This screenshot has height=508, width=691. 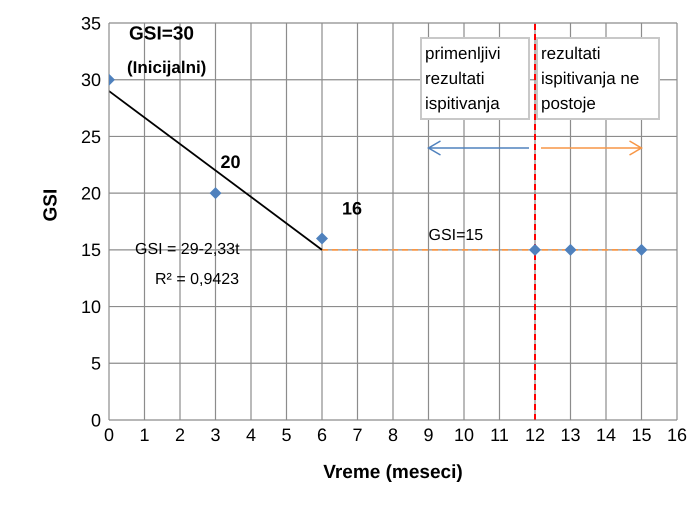 What do you see at coordinates (428, 434) in the screenshot?
I see `x-tick-label: 9` at bounding box center [428, 434].